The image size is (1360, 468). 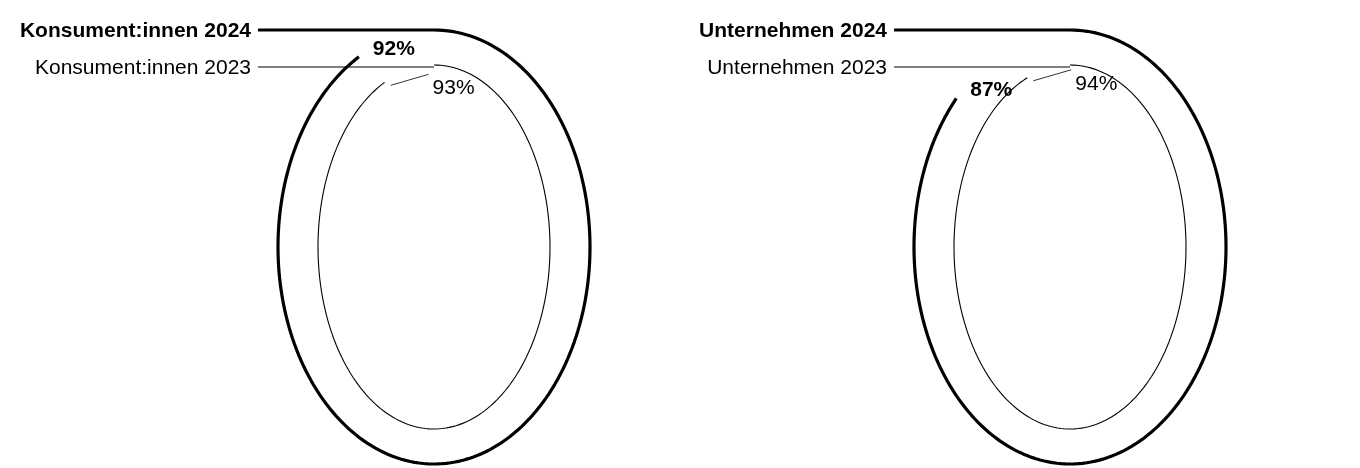 I want to click on category-label: Unternehmen 2024, so click(x=793, y=29).